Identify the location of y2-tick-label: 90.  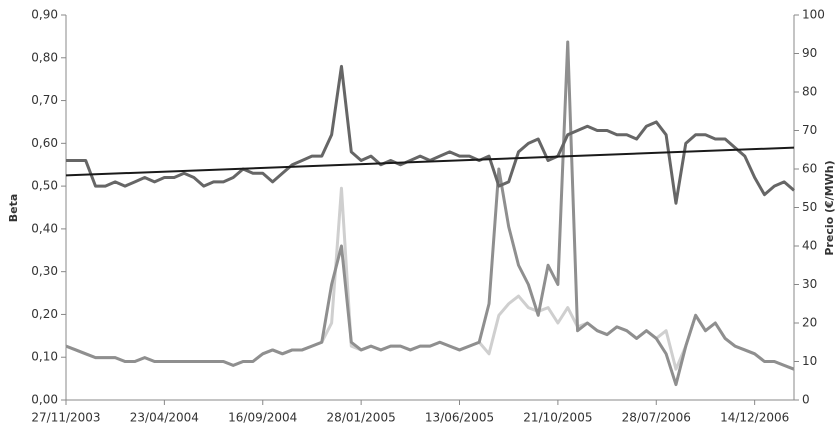
(809, 53).